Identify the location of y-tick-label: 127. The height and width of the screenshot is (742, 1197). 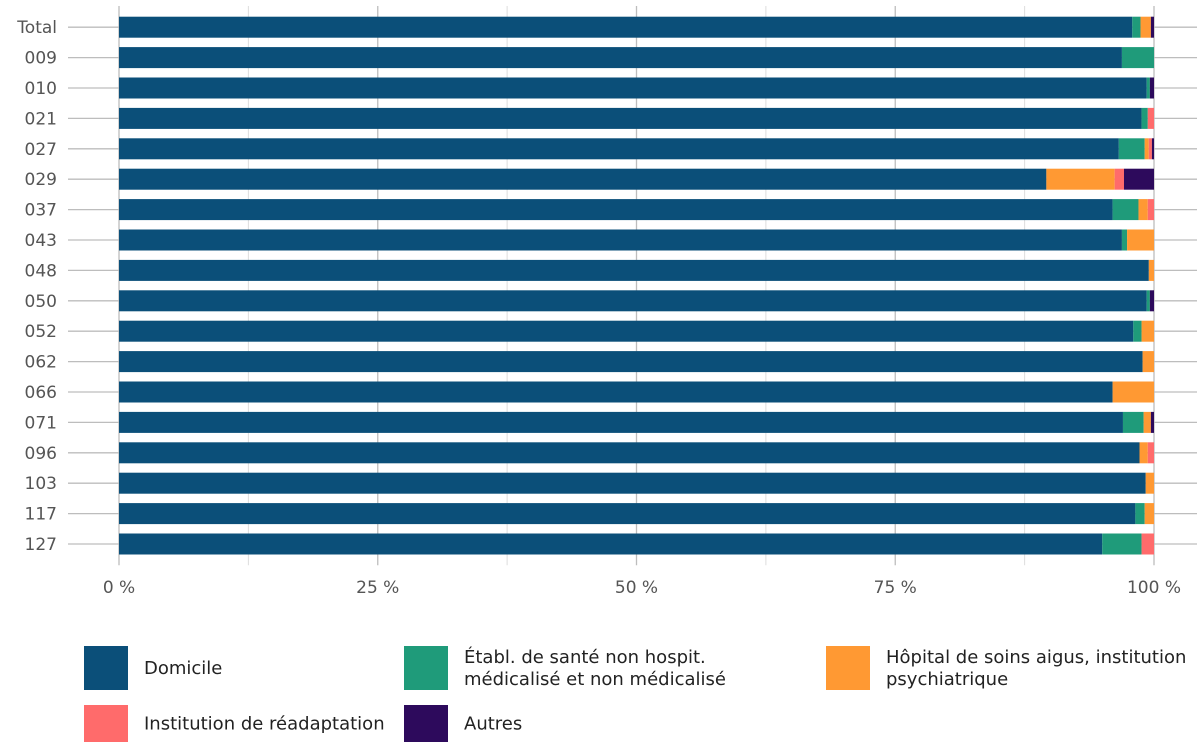
(41, 545).